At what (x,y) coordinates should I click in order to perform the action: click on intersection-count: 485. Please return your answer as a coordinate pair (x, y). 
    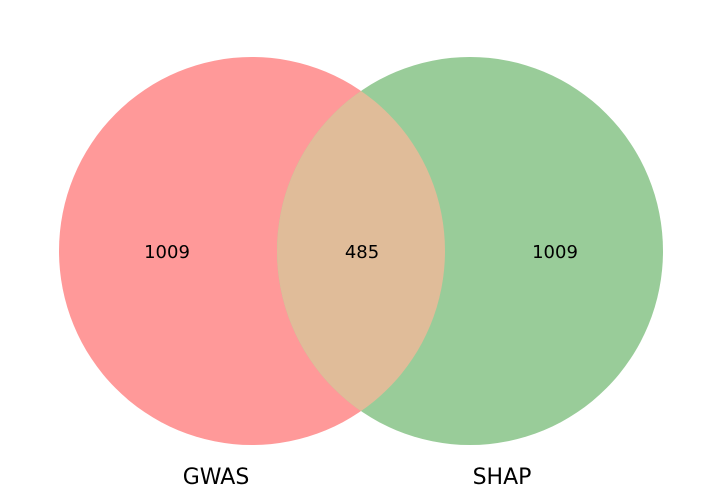
    Looking at the image, I should click on (362, 252).